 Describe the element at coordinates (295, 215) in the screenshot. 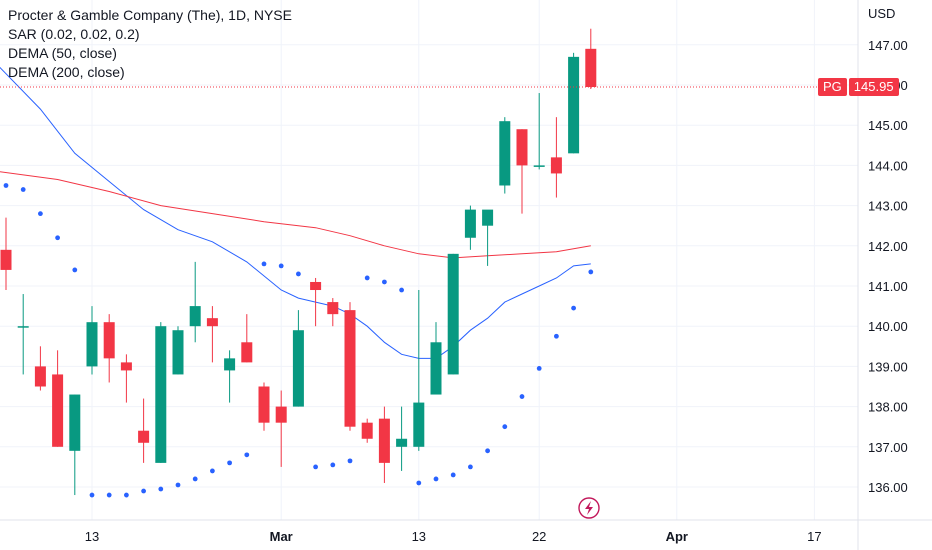

I see `dema200-line` at that location.